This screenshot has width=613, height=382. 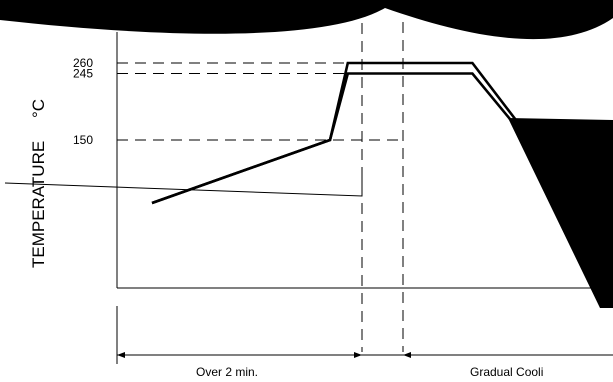 I want to click on leader-line, so click(x=183, y=187).